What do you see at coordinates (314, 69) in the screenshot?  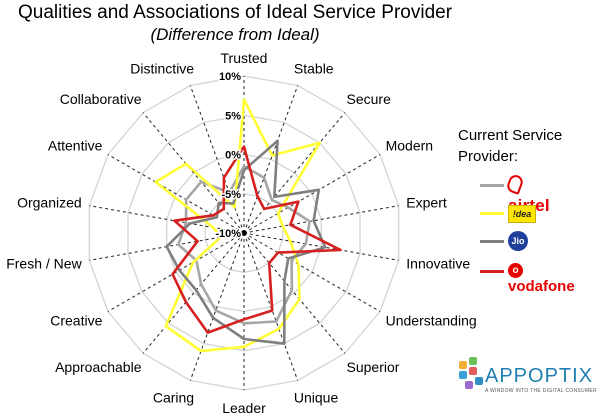 I see `axis-label: Stable` at bounding box center [314, 69].